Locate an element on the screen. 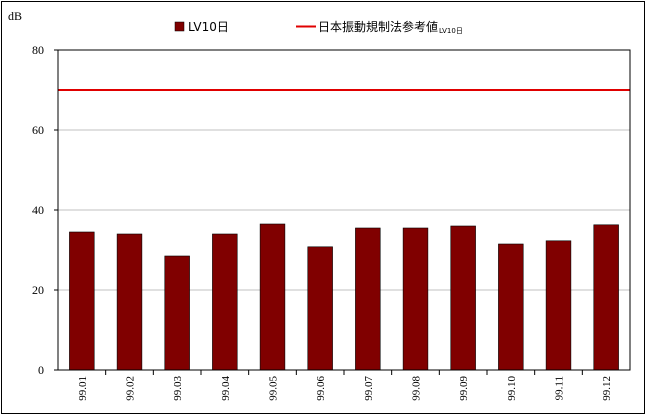  bar-99.04 is located at coordinates (225, 302).